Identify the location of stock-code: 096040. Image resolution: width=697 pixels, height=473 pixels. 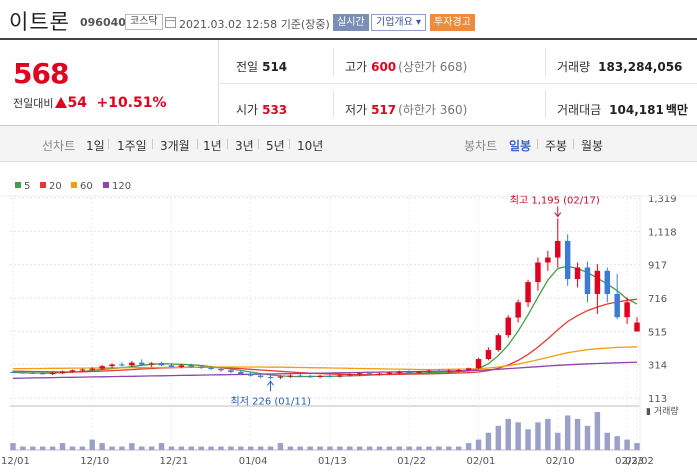
(103, 22).